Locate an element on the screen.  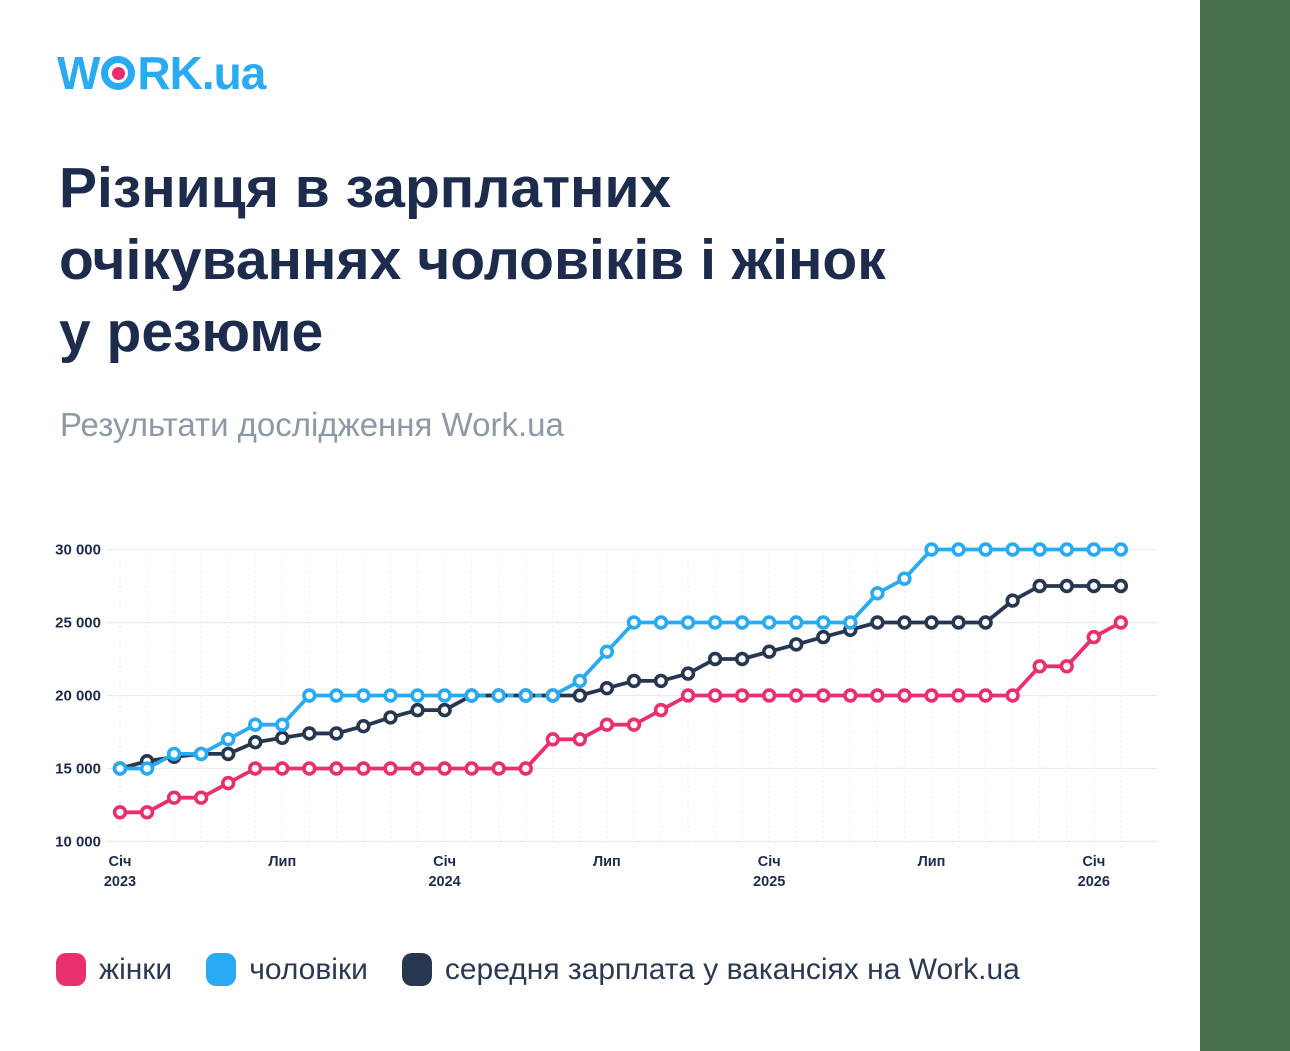
svg-text: 10 000 is located at coordinates (78, 842).